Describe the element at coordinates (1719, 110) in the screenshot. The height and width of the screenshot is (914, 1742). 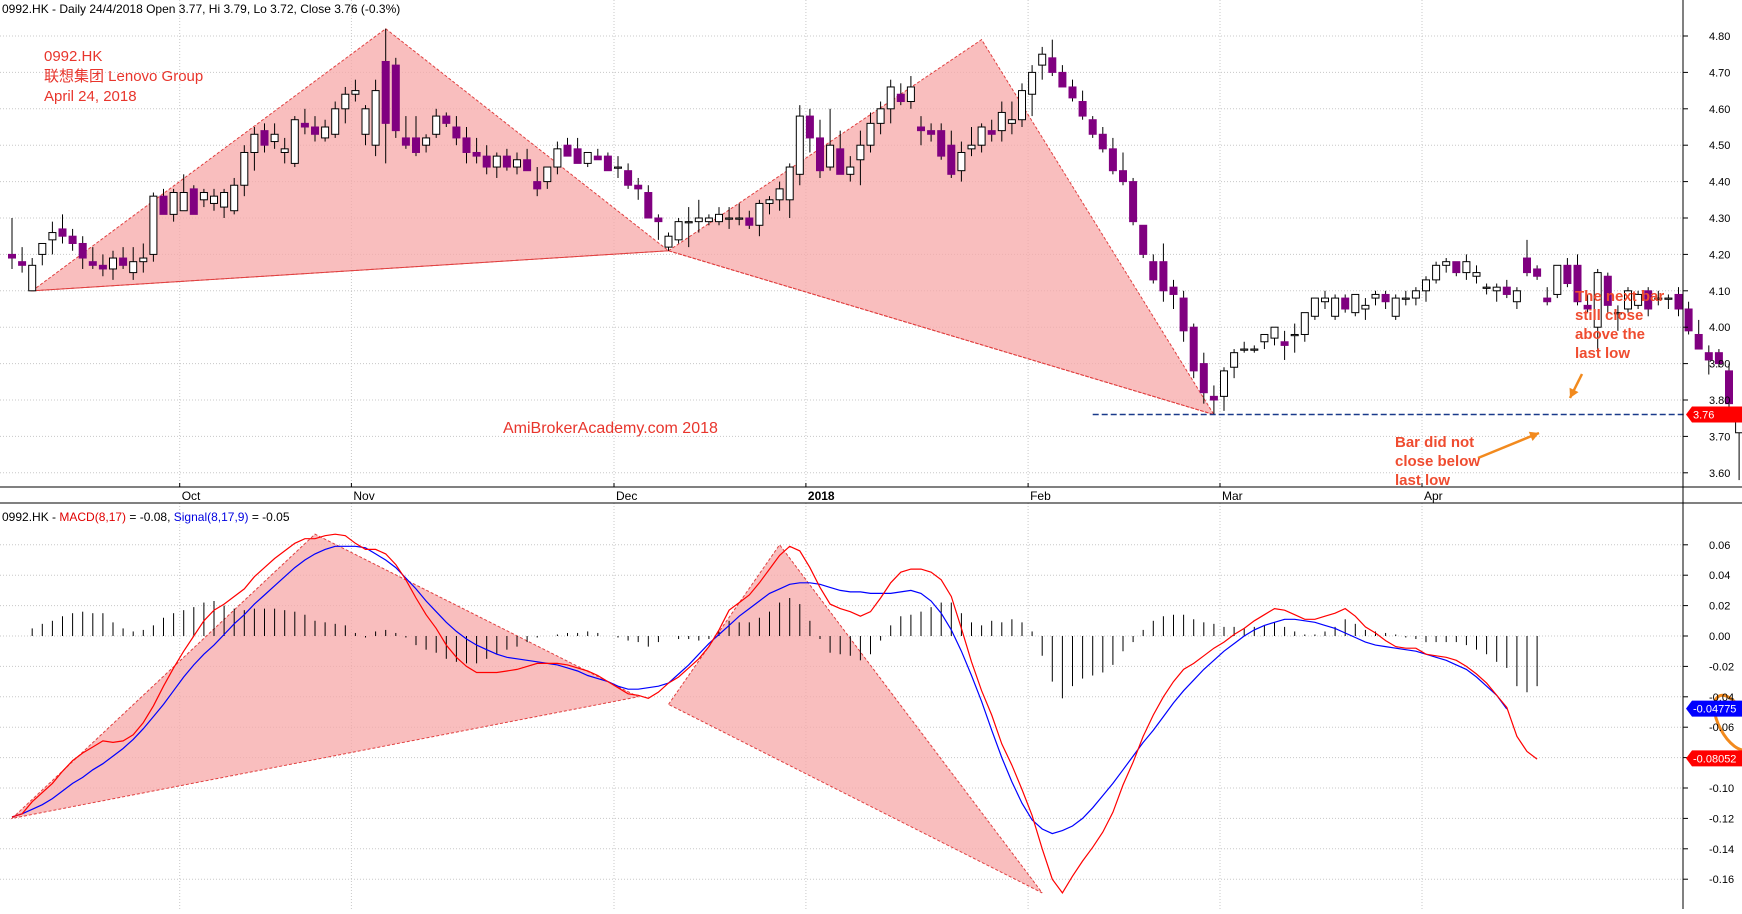
I see `price-tick-label: 4.60` at that location.